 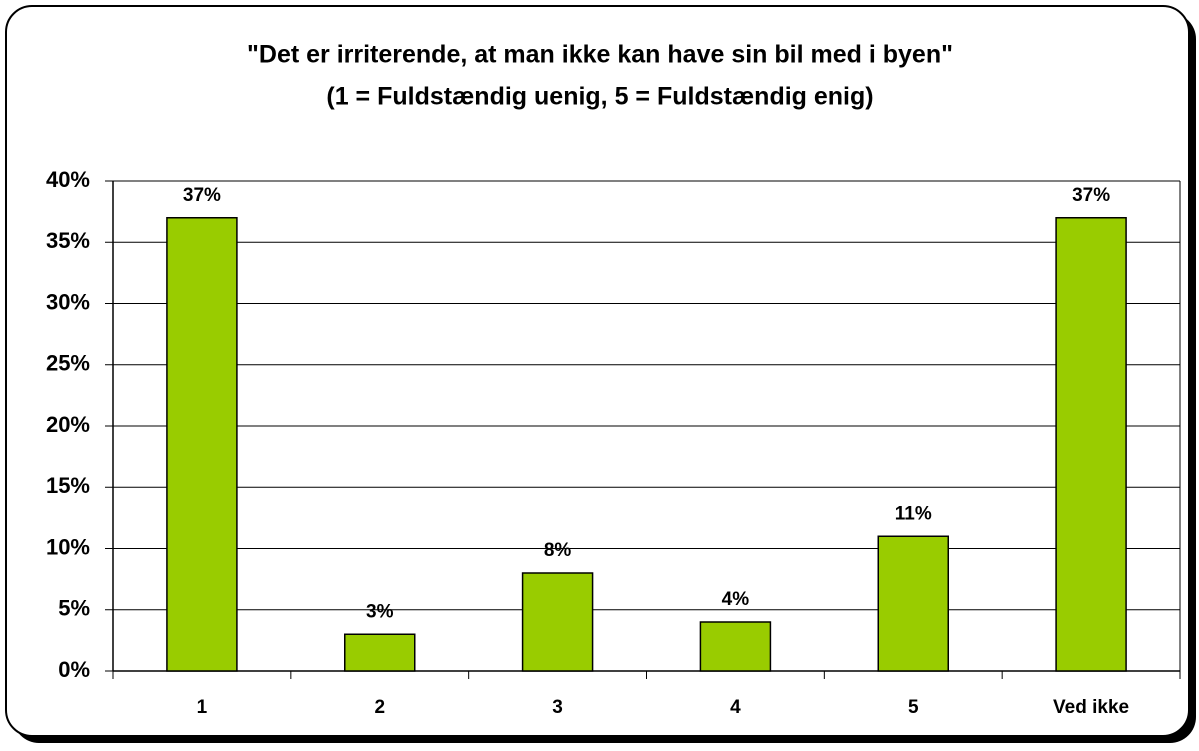 I want to click on value-label: 8%, so click(x=558, y=550).